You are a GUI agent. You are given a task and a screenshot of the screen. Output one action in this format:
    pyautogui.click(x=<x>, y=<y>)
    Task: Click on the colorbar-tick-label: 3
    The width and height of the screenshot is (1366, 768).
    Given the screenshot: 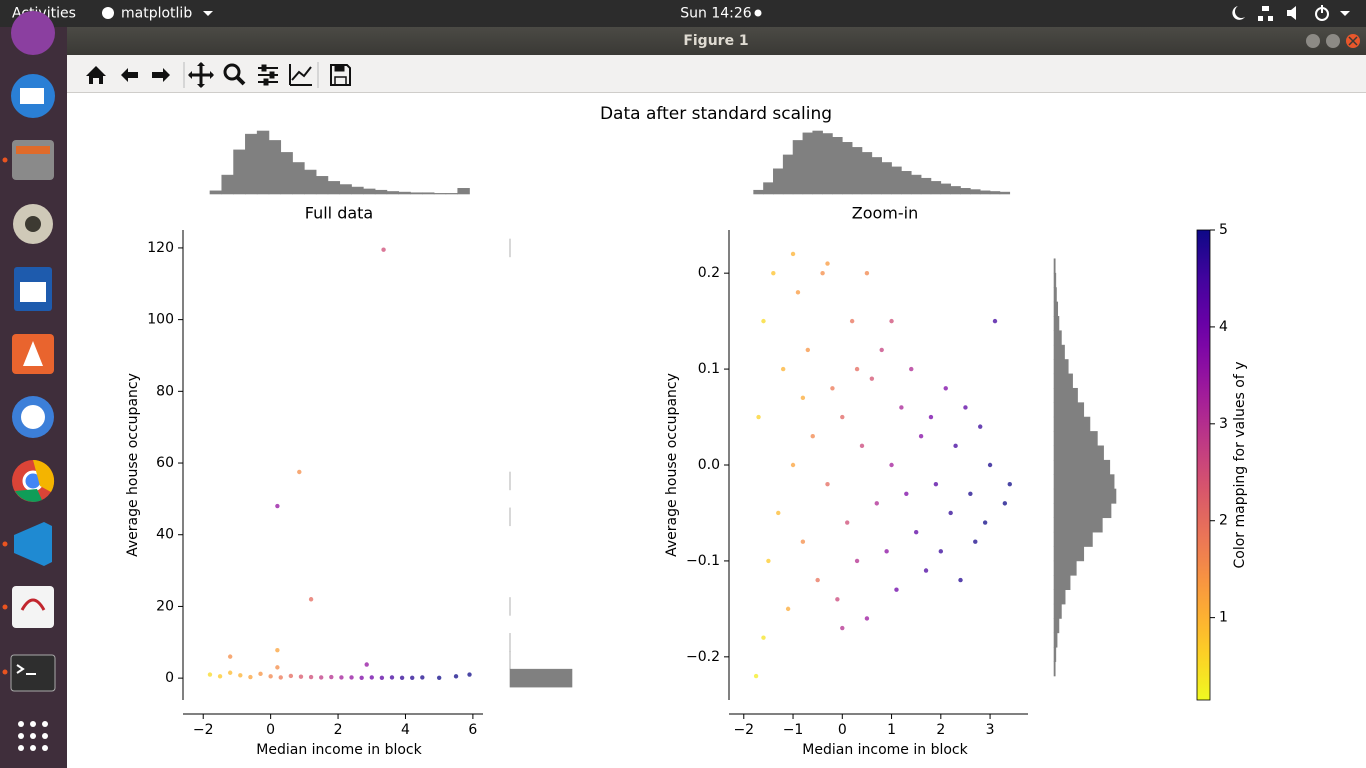 What is the action you would take?
    pyautogui.click(x=1223, y=424)
    